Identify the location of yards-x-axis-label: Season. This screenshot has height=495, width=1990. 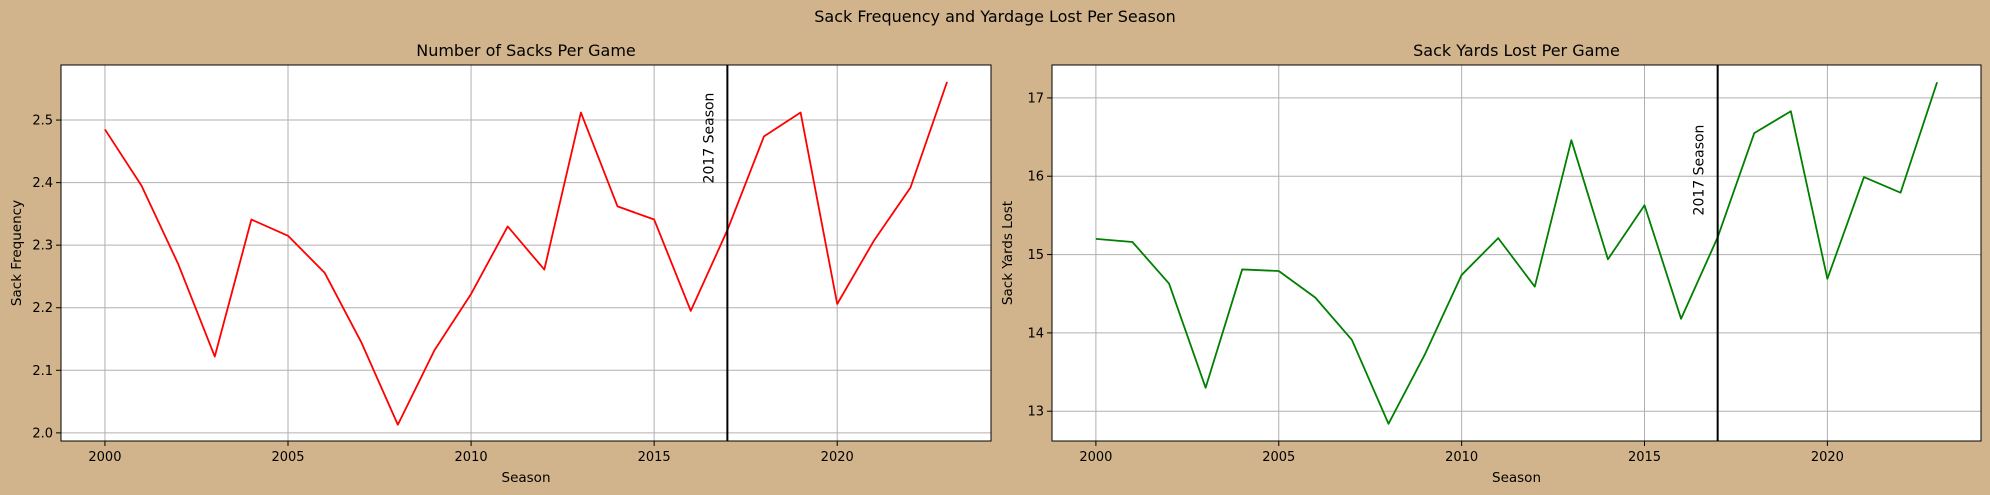
(1516, 478).